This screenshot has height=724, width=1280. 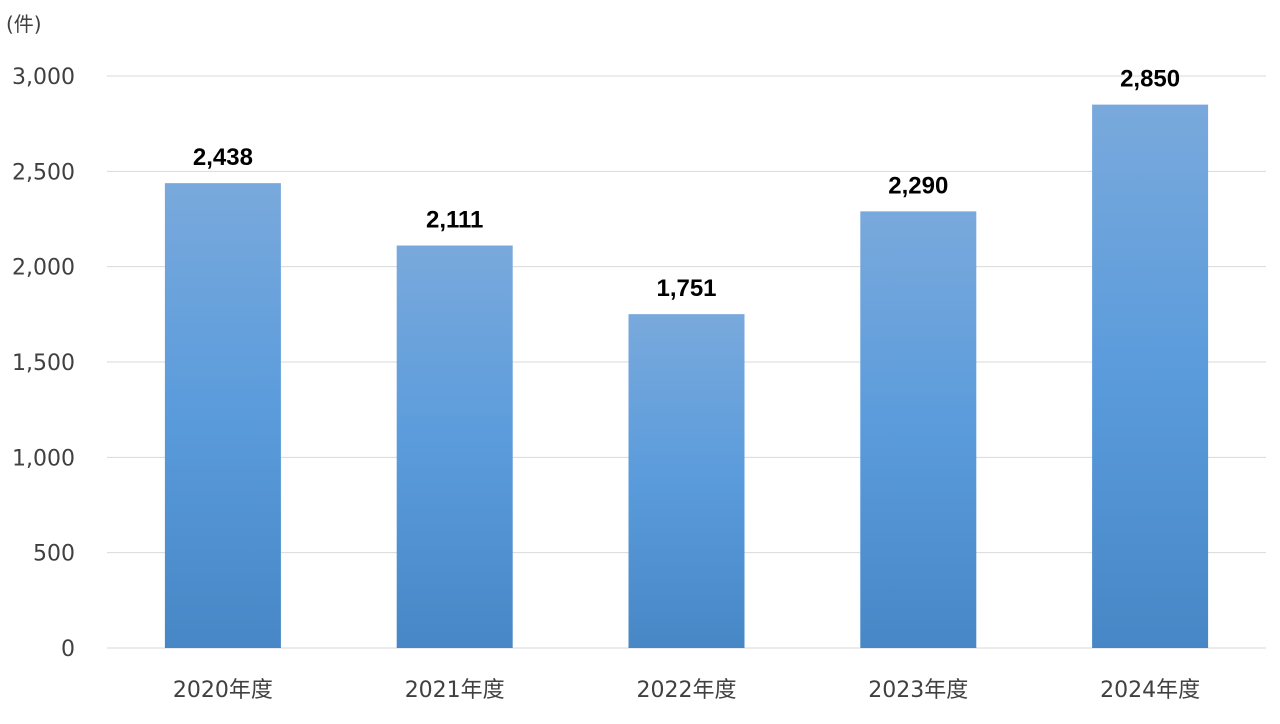 What do you see at coordinates (24, 24) in the screenshot?
I see `y-axis-unit-label: (件)` at bounding box center [24, 24].